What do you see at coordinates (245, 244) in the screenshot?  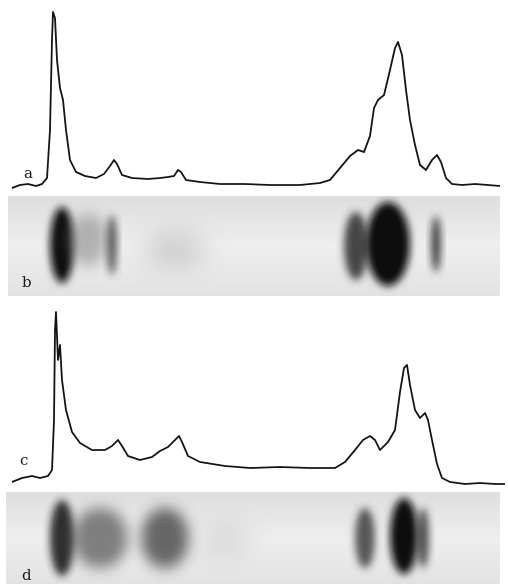 I see `bands-b` at bounding box center [245, 244].